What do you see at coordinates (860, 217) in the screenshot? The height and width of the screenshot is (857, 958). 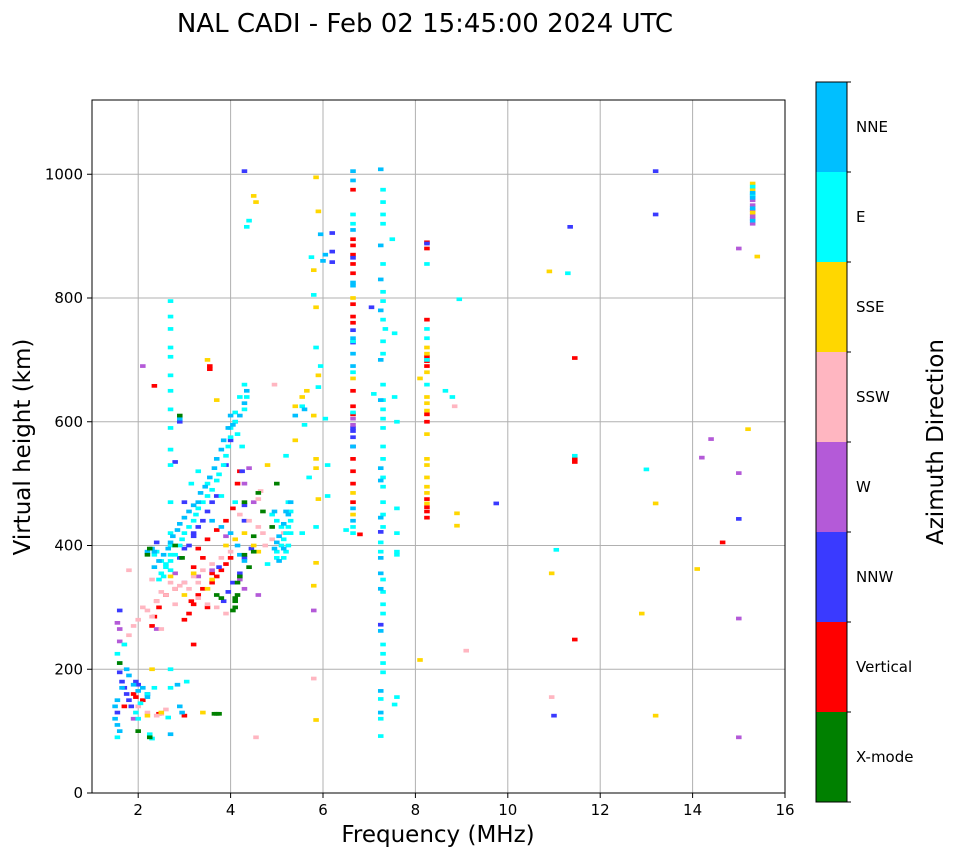 I see `colorbar-tick-label: E` at bounding box center [860, 217].